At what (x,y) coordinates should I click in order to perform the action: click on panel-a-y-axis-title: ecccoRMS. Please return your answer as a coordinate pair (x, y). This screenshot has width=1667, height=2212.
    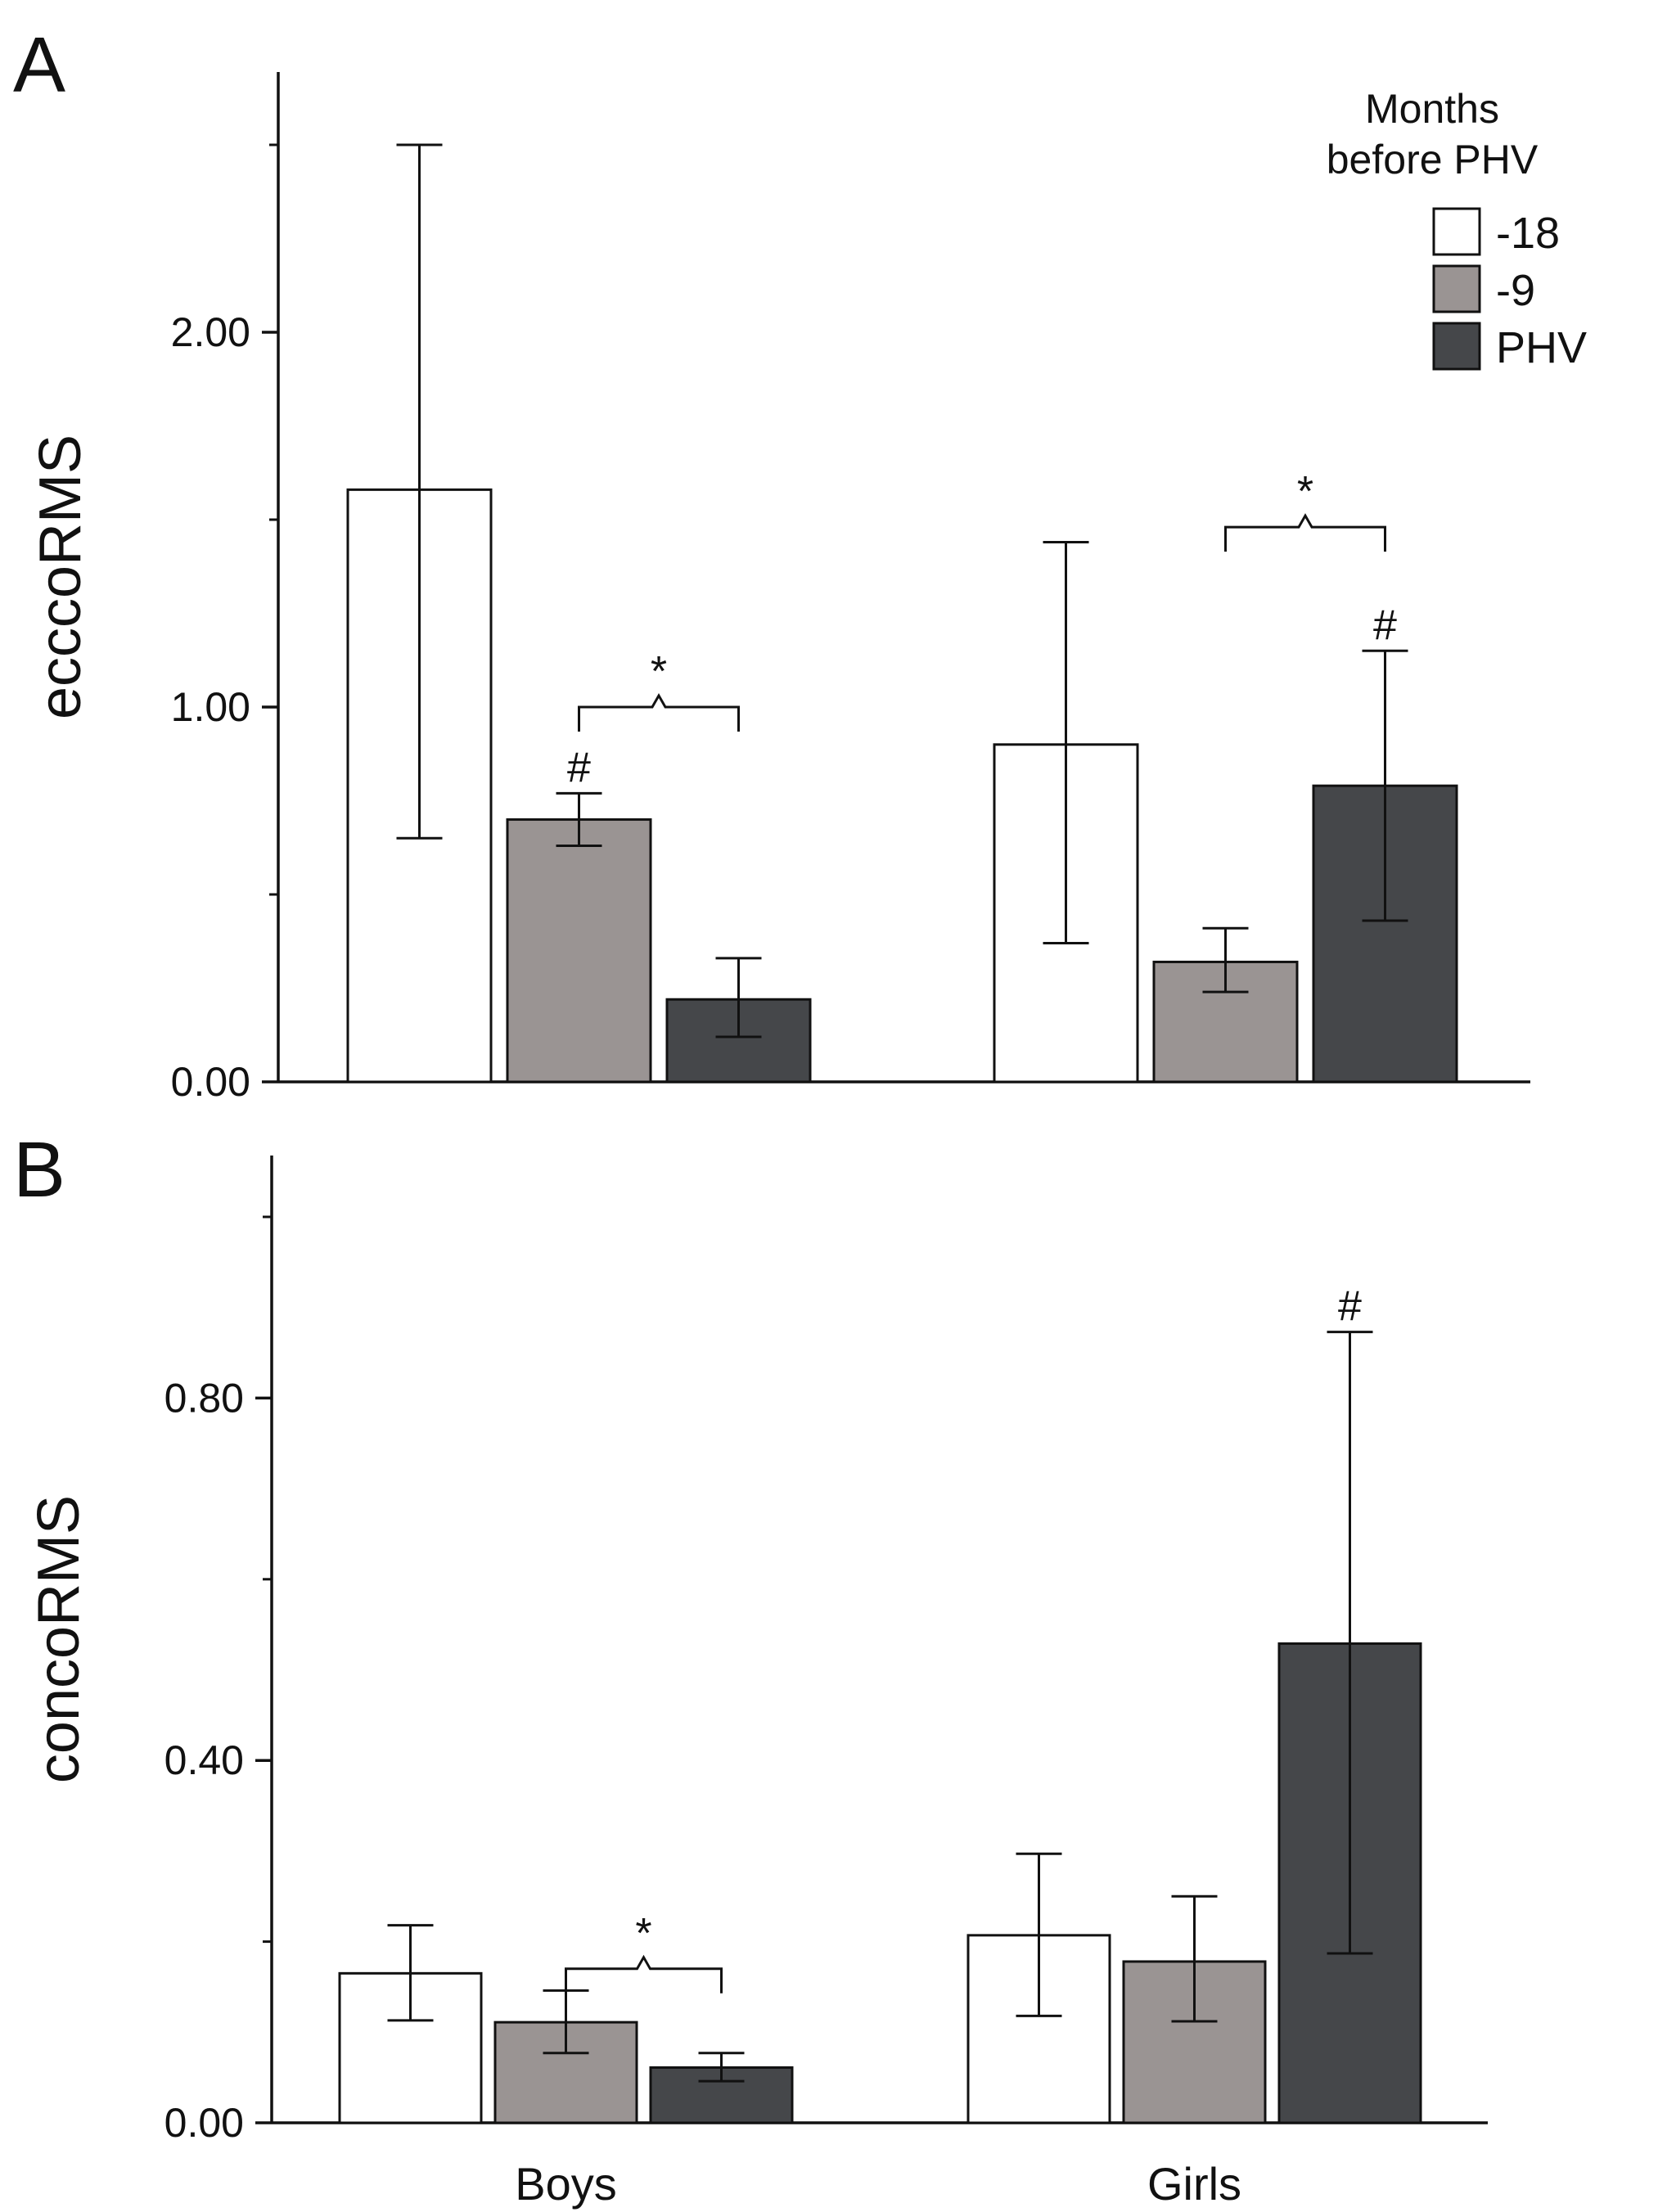
    Looking at the image, I should click on (60, 577).